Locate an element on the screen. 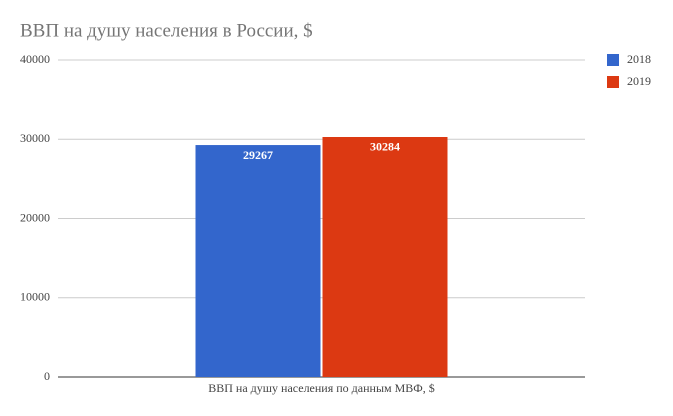  legend-label: 2019 is located at coordinates (639, 81).